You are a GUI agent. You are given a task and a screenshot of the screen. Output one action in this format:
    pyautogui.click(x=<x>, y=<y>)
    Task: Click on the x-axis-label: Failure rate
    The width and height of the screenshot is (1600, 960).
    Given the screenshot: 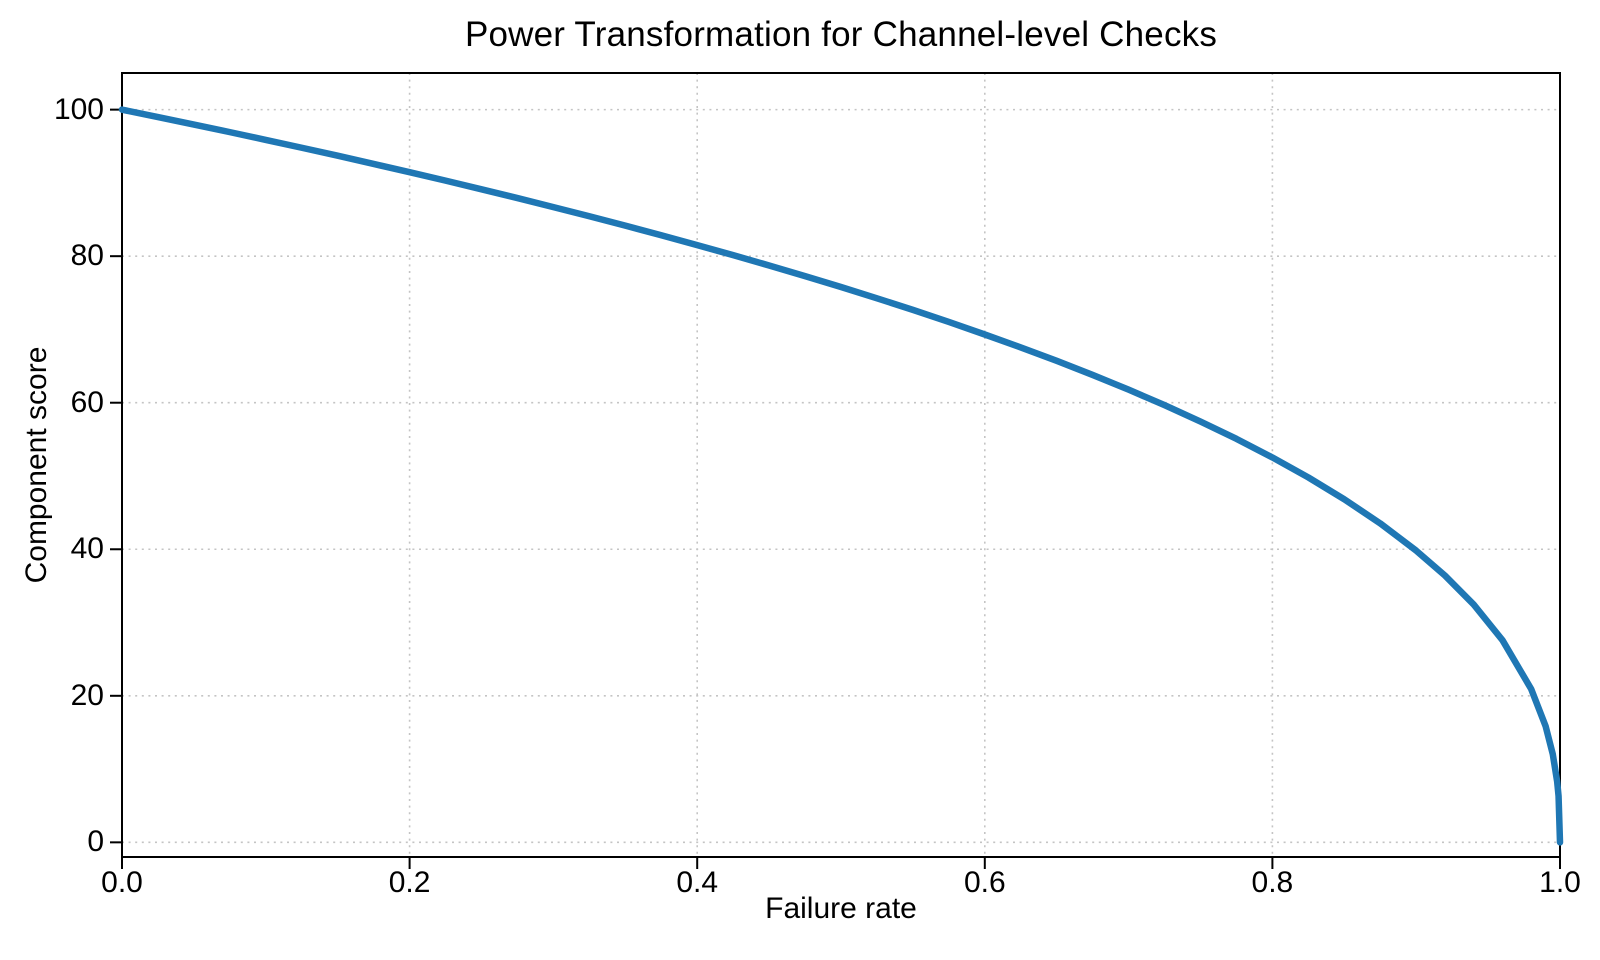 What is the action you would take?
    pyautogui.click(x=841, y=908)
    